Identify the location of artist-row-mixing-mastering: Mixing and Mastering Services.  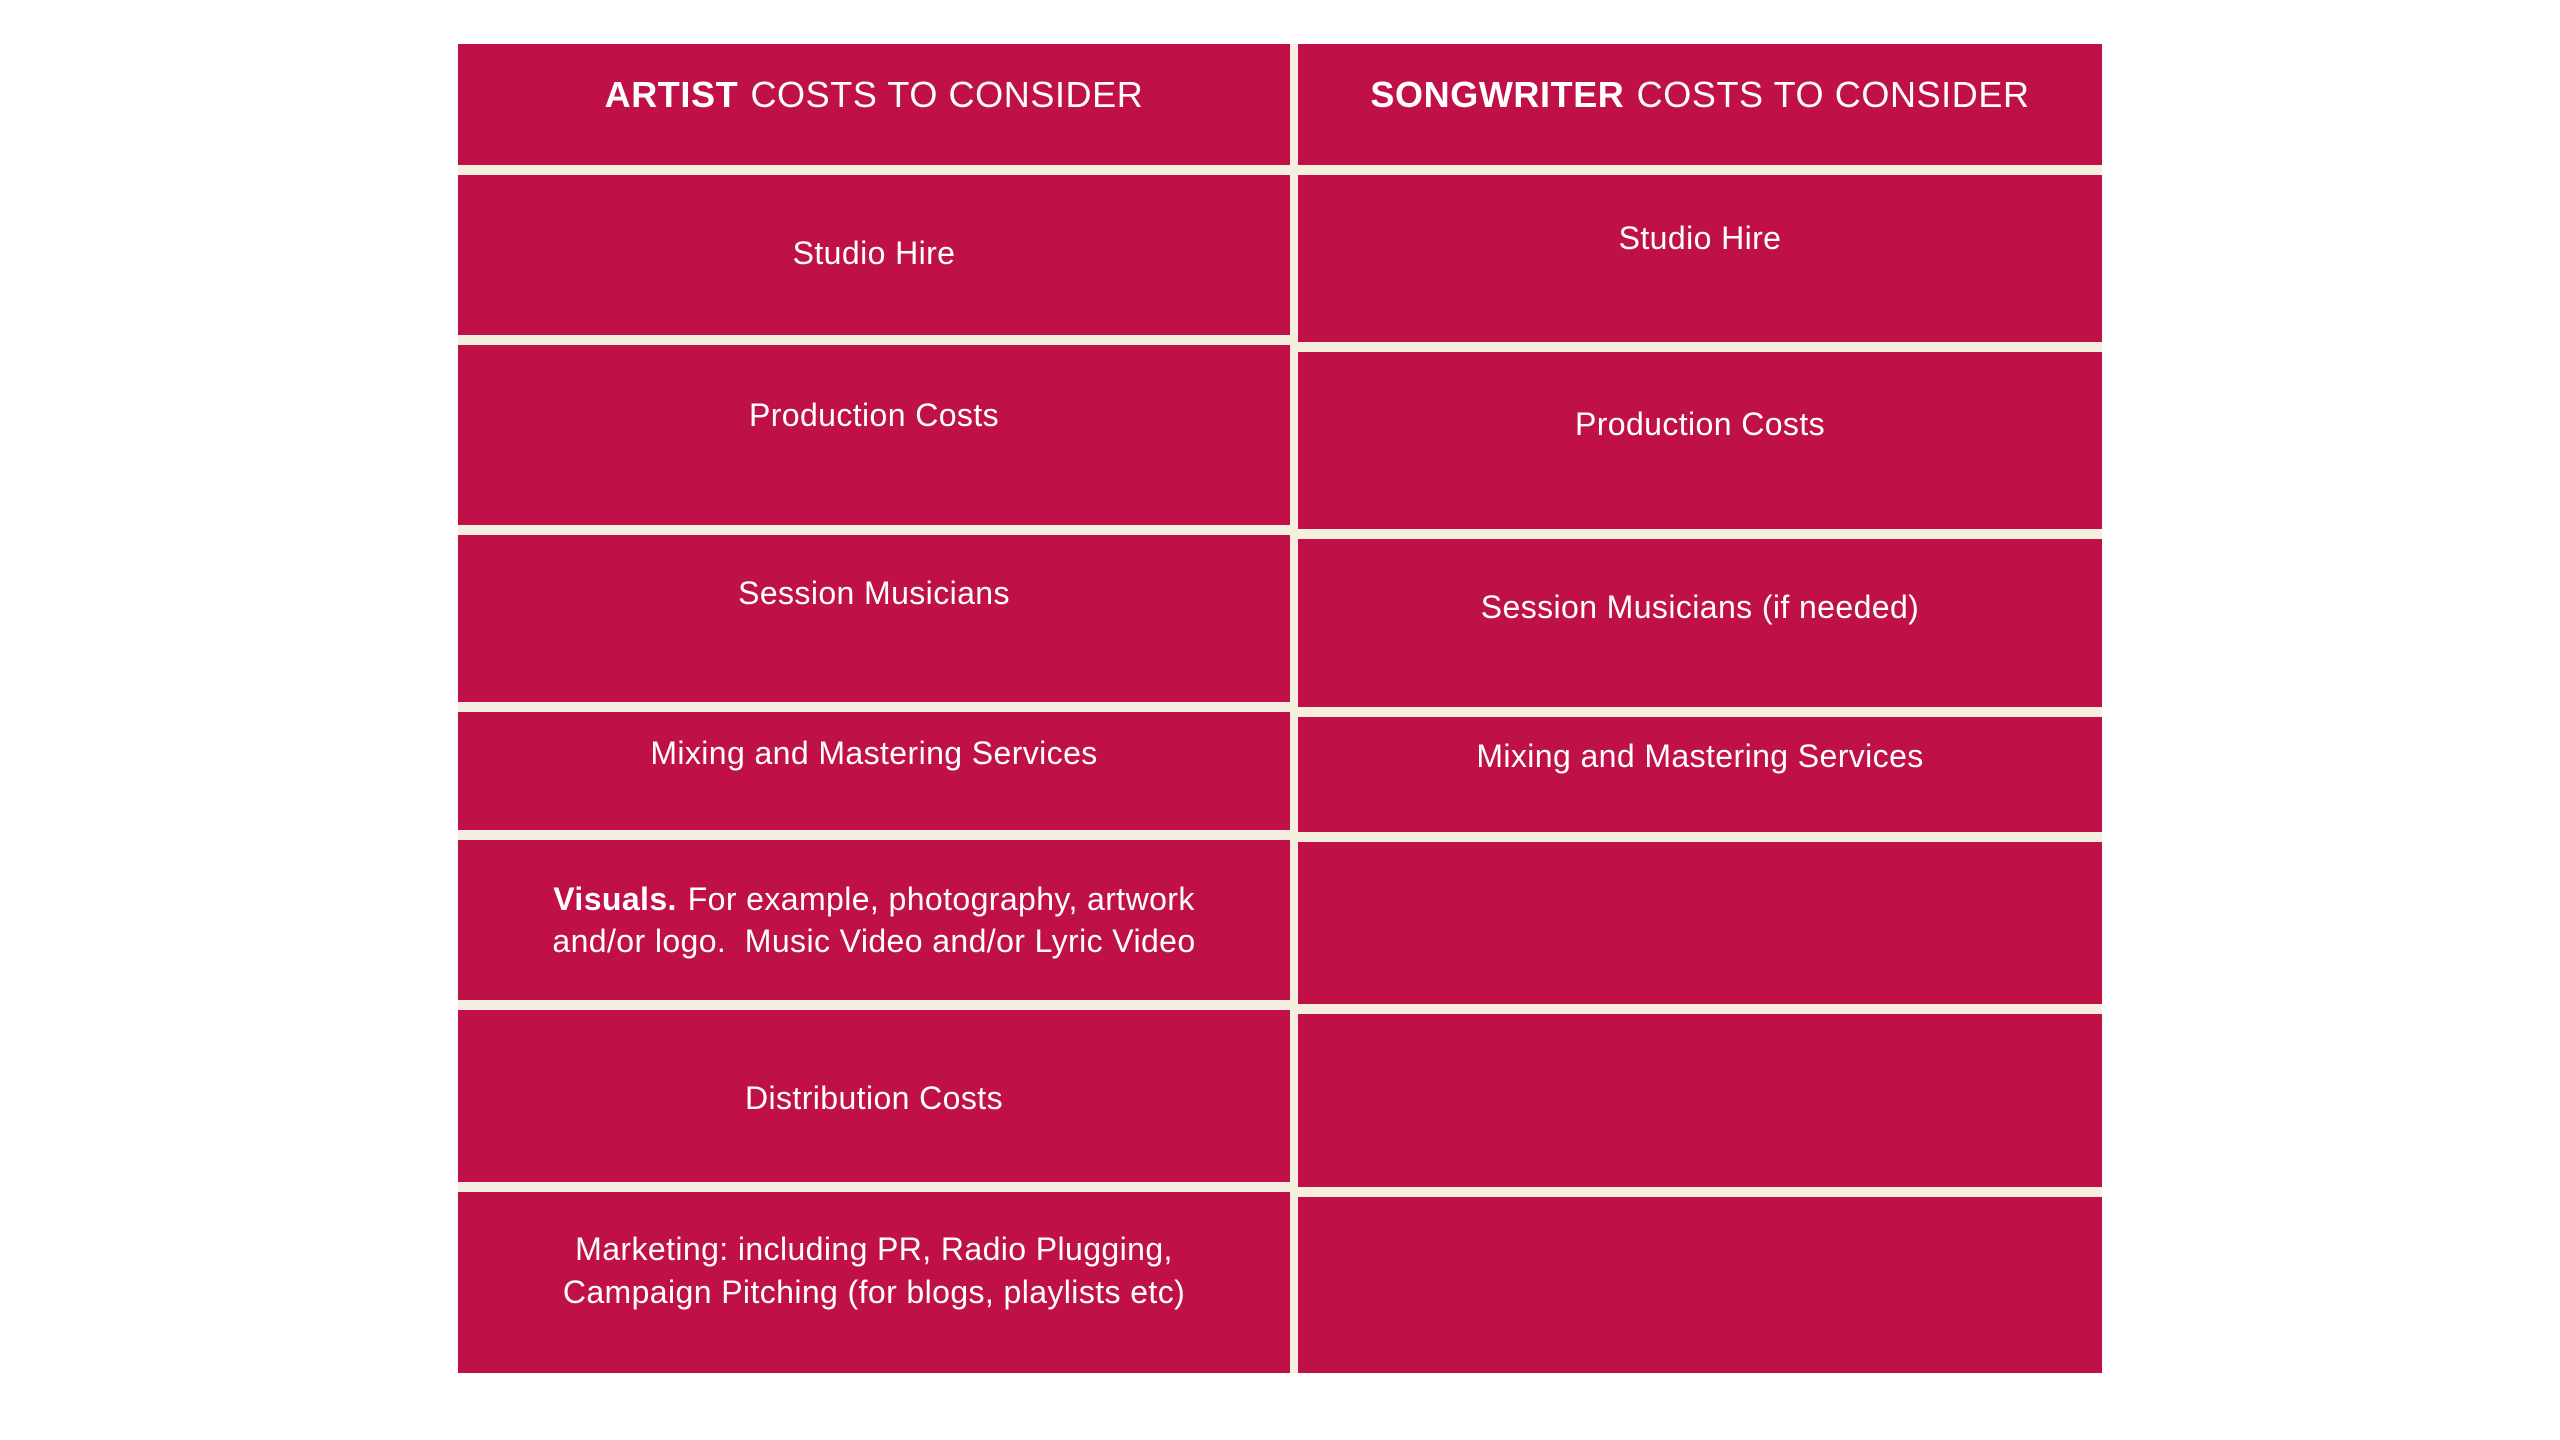
(874, 771).